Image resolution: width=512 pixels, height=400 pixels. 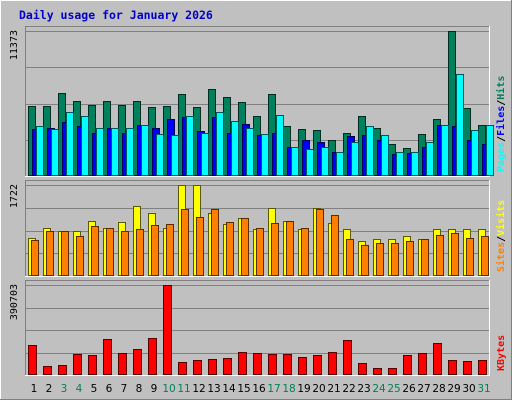 I want to click on x-tick-label: 30, so click(x=468, y=389).